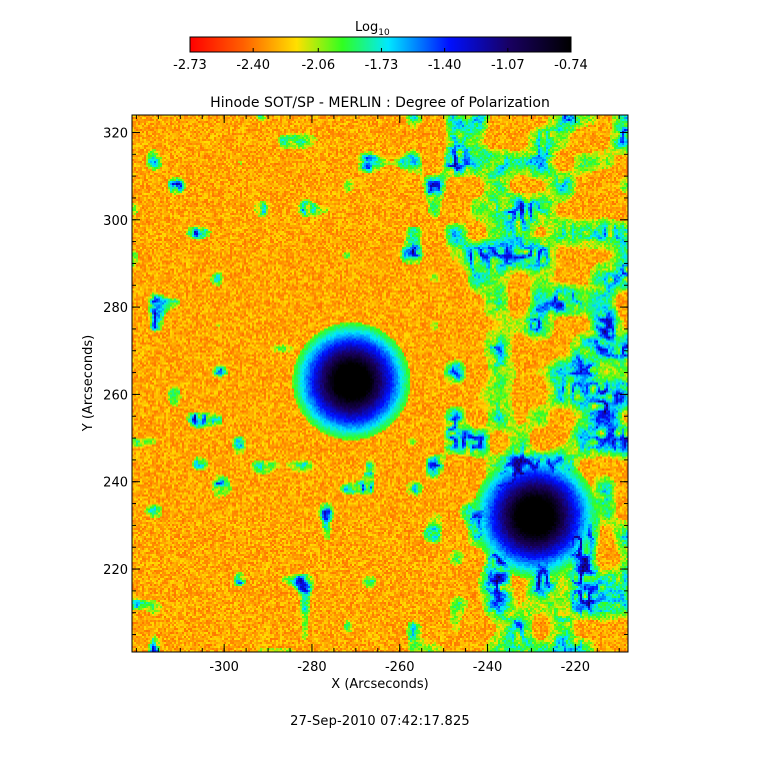  I want to click on y-tick-label: 320, so click(115, 133).